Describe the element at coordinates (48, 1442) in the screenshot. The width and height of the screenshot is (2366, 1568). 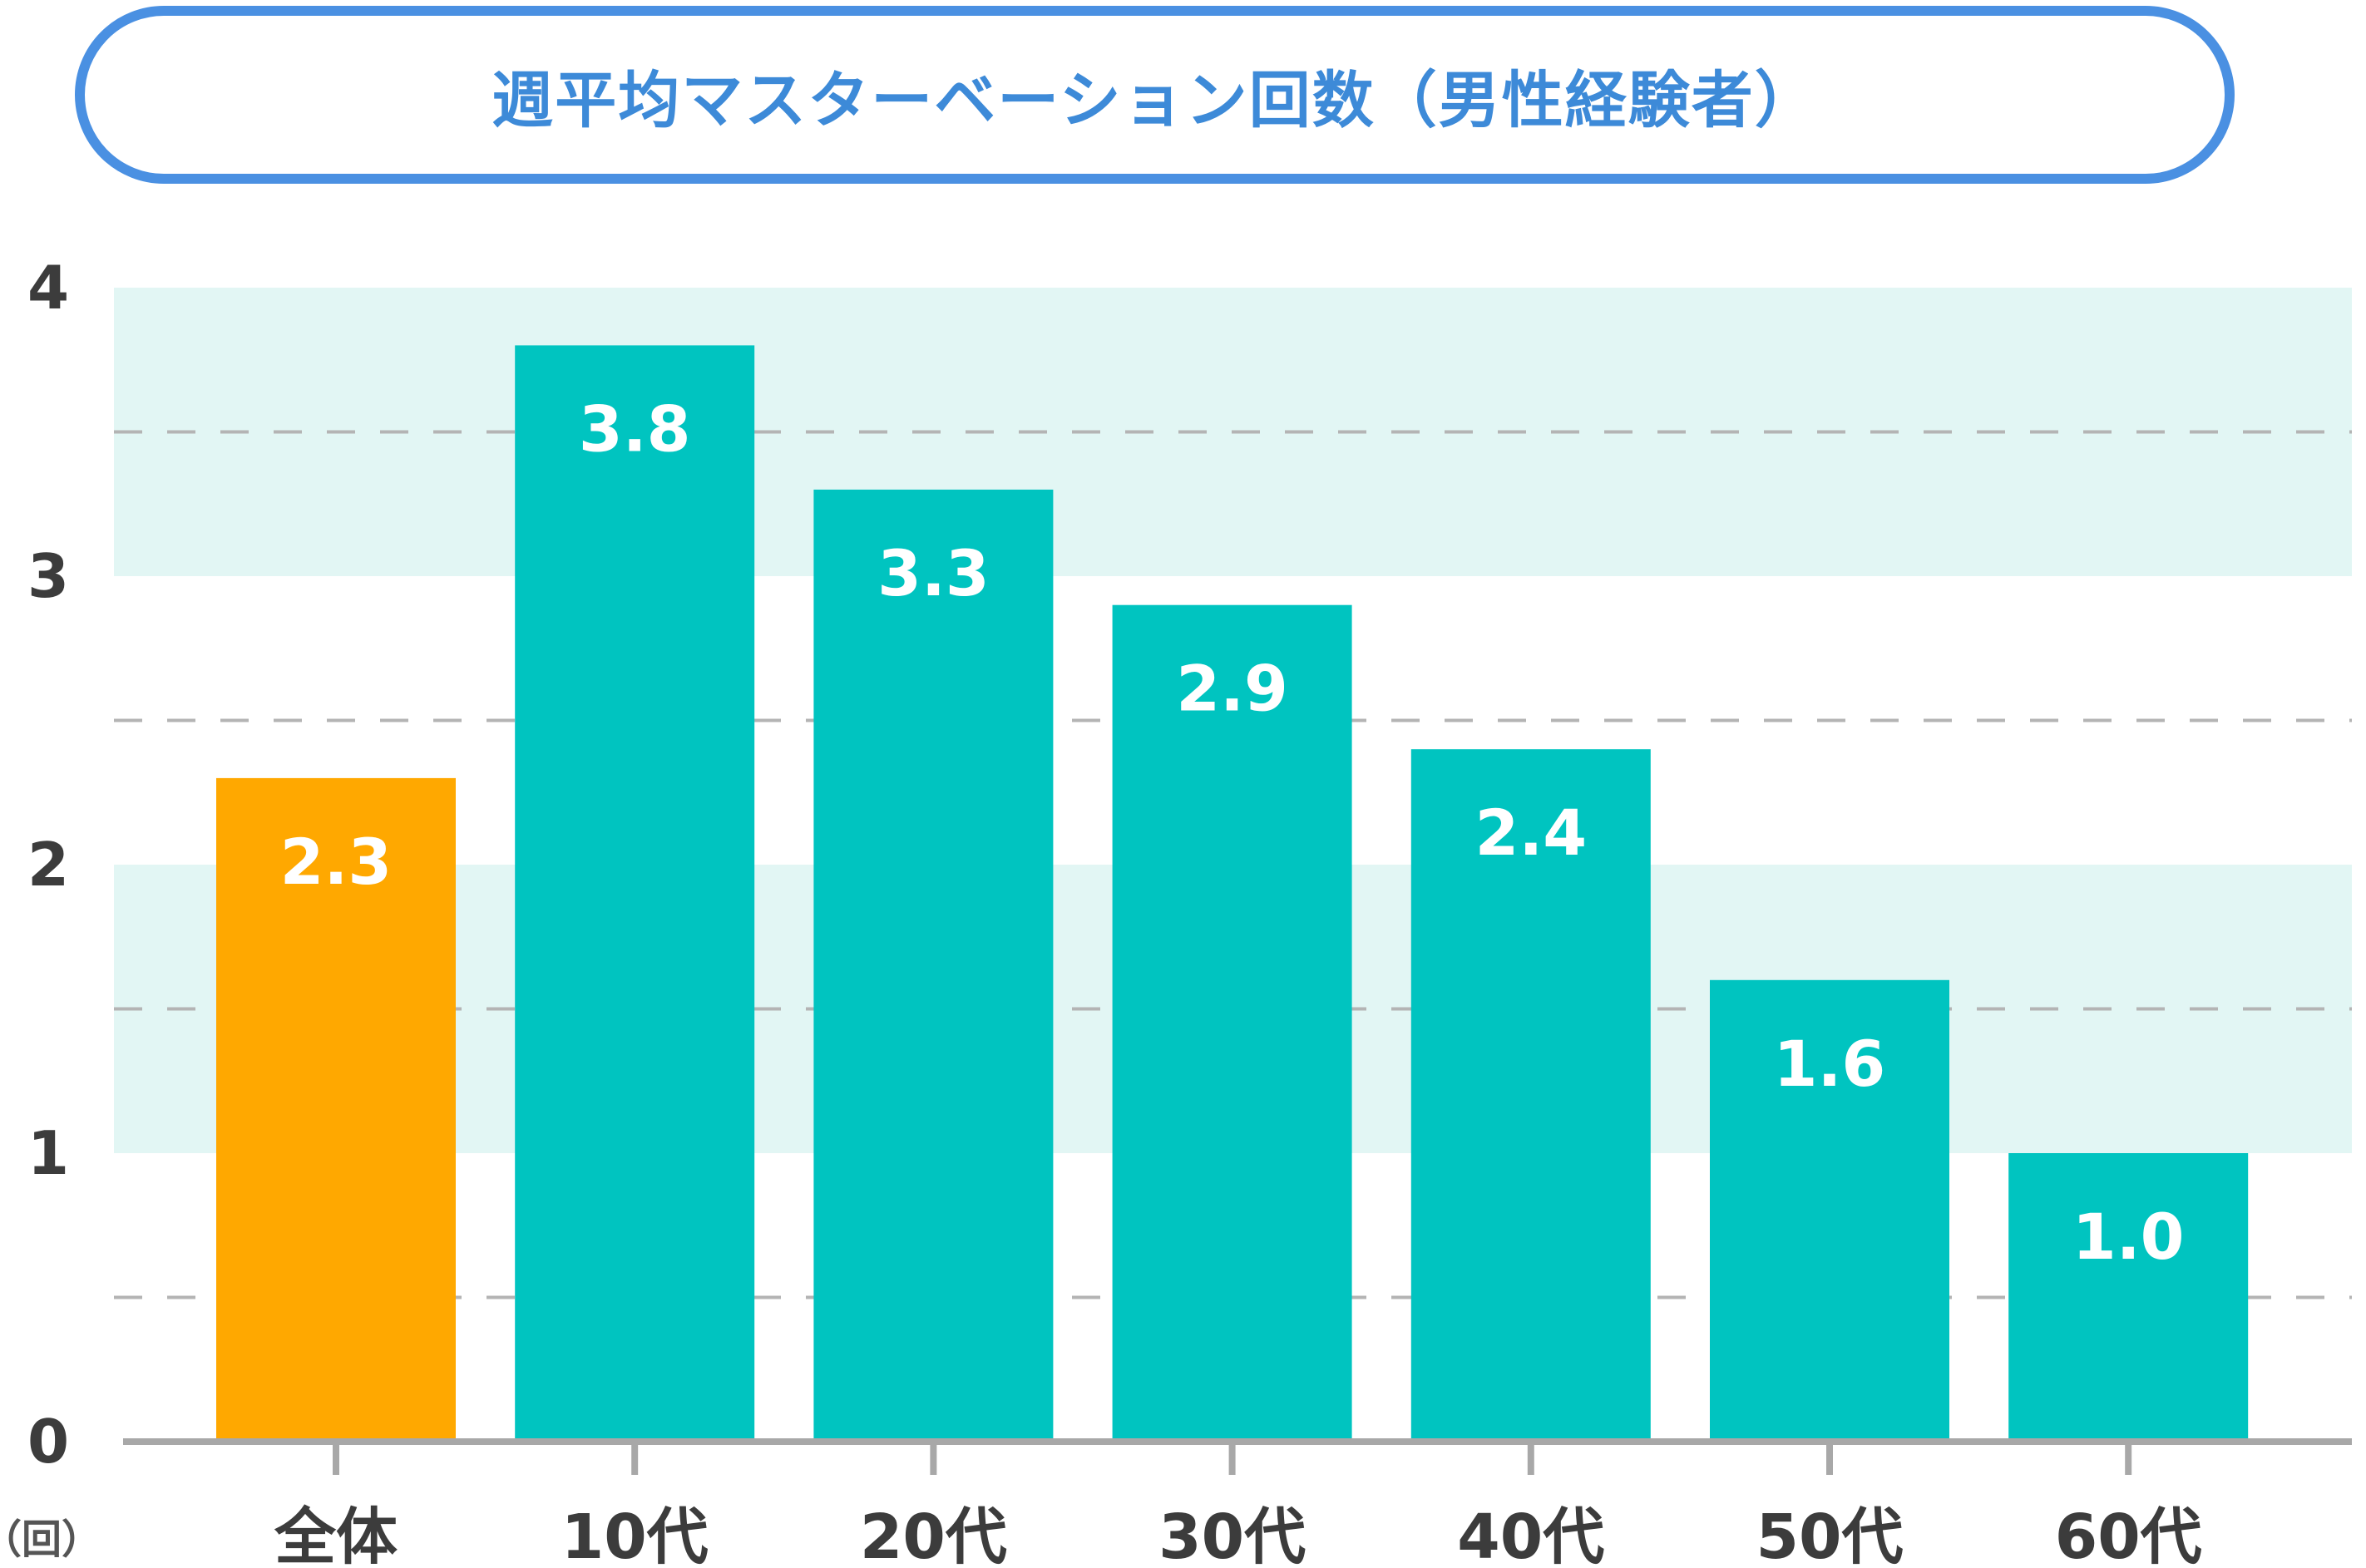
I see `y-tick-label: 0` at that location.